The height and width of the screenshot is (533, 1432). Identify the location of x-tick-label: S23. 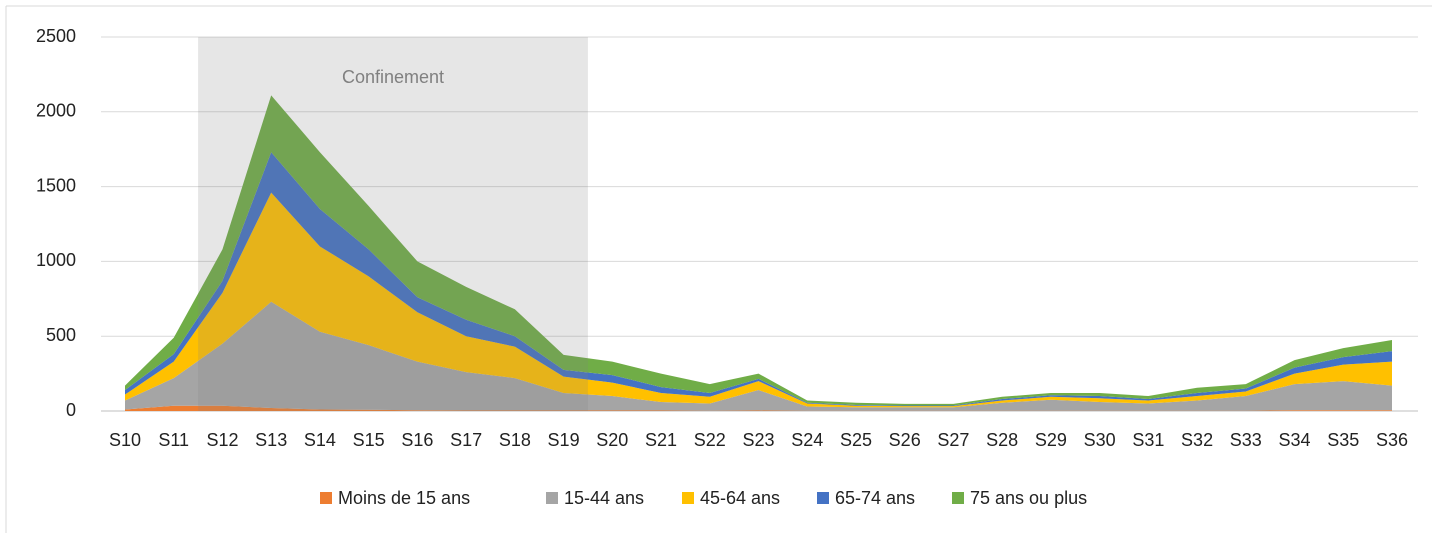
(758, 440).